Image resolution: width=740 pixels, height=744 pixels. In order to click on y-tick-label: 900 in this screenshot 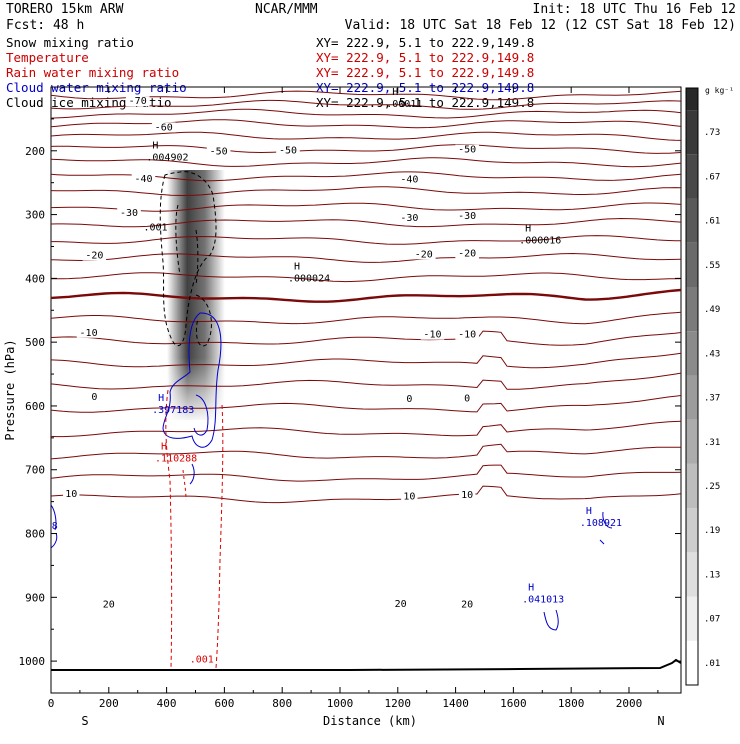, I will do `click(35, 597)`.